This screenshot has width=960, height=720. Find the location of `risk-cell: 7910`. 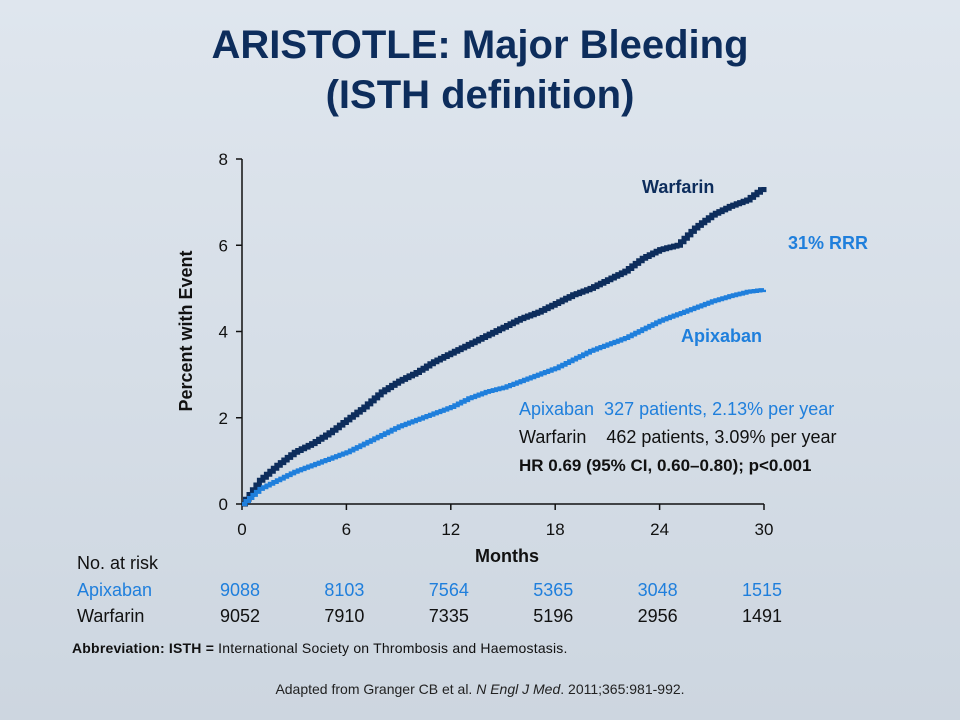

risk-cell: 7910 is located at coordinates (344, 616).